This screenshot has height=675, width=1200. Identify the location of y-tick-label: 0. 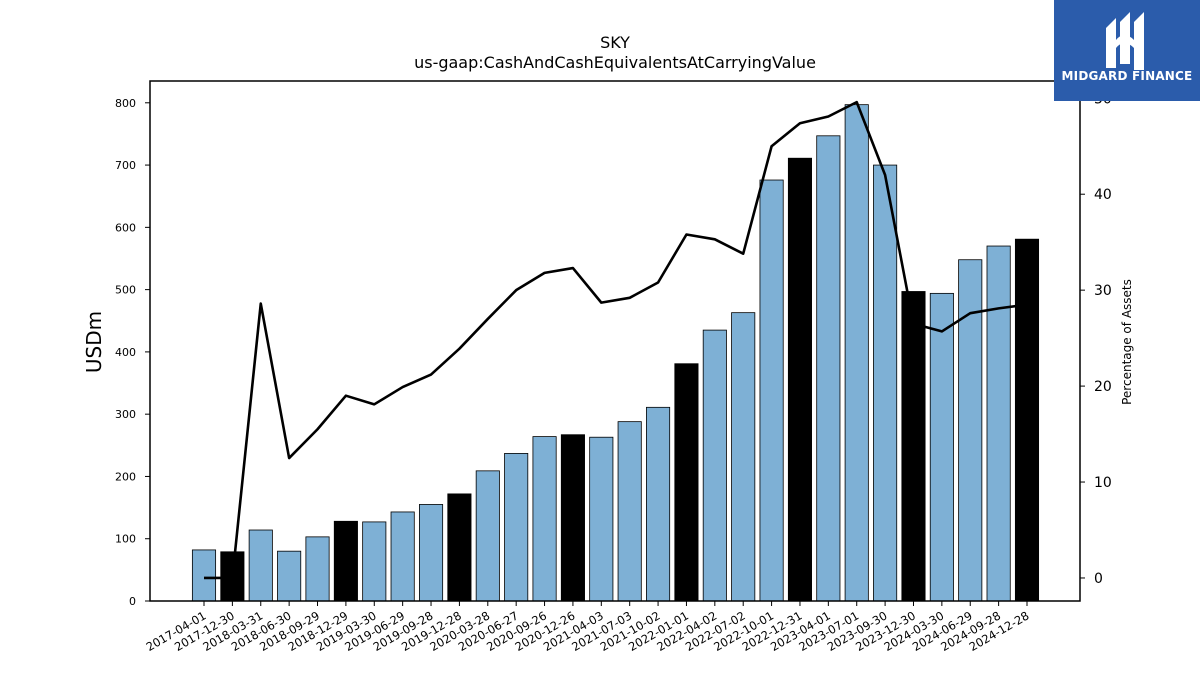
(132, 601).